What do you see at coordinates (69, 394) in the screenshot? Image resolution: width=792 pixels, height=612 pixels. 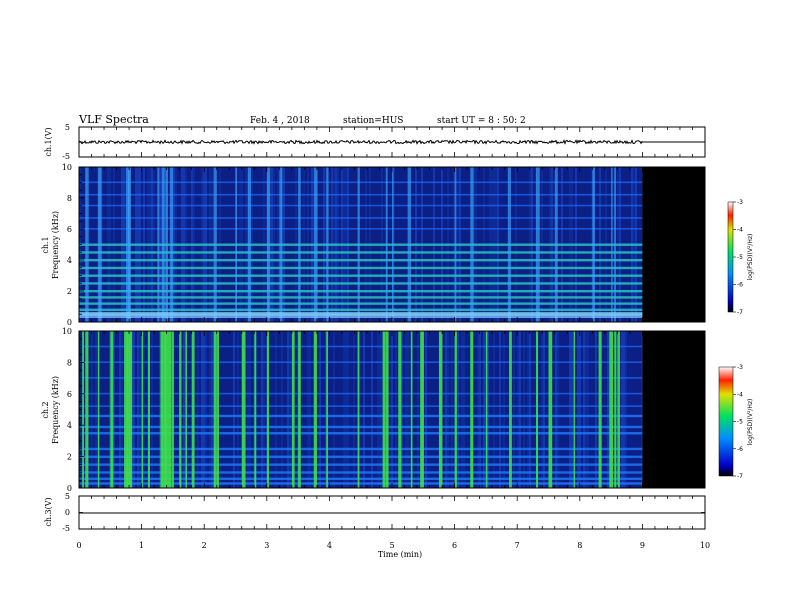 I see `y-tick-label: 6` at bounding box center [69, 394].